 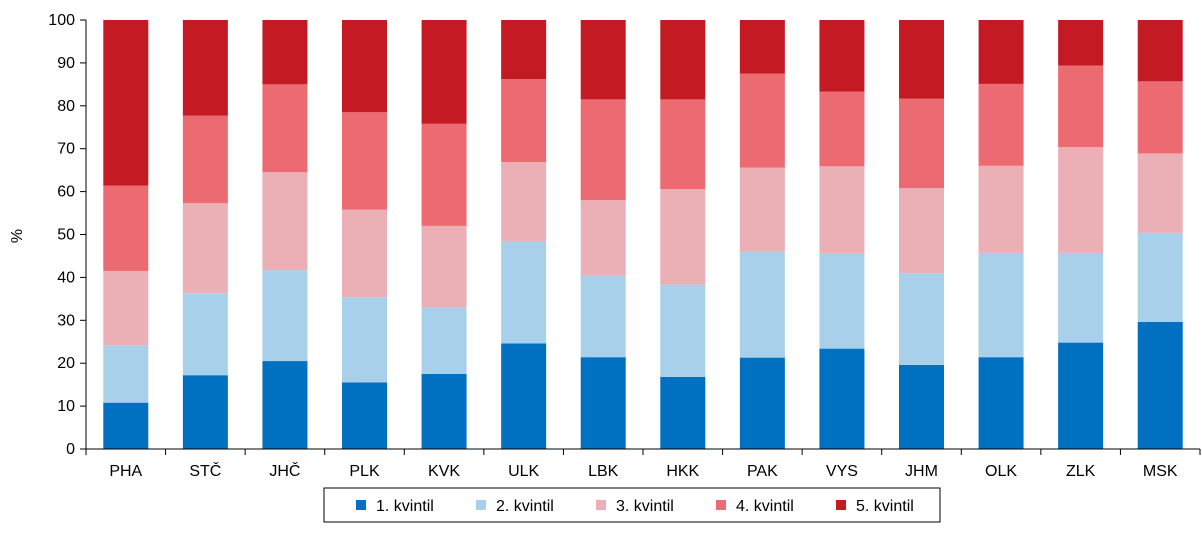 I want to click on y-tick-label: 40, so click(x=66, y=277).